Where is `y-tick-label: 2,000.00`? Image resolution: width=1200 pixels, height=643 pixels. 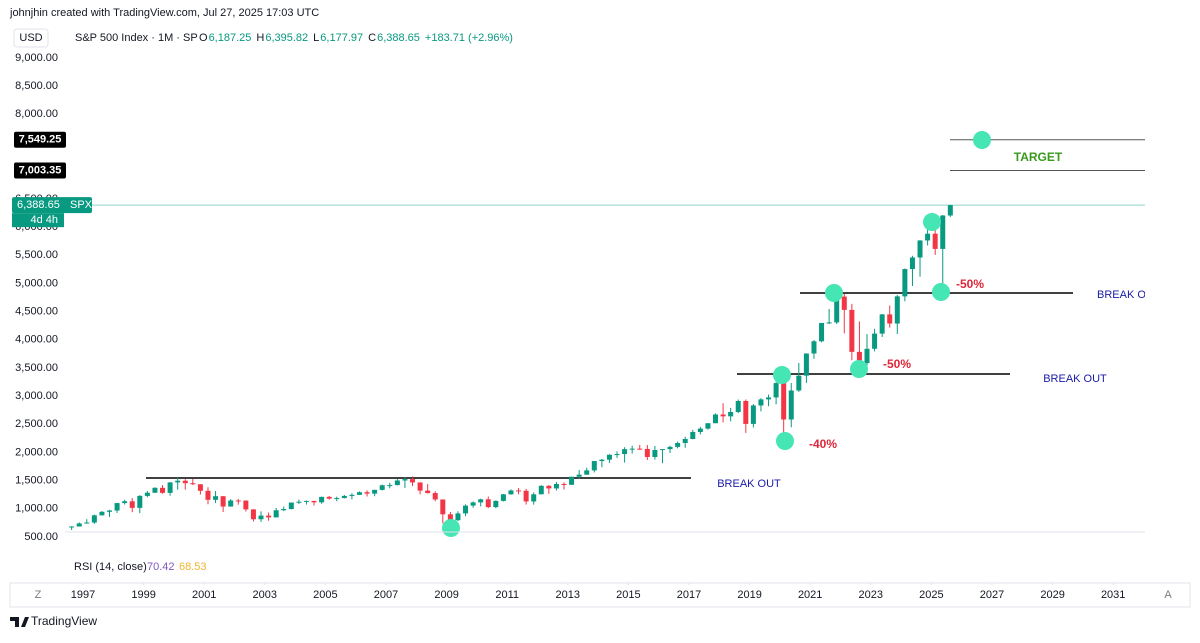
y-tick-label: 2,000.00 is located at coordinates (36, 452).